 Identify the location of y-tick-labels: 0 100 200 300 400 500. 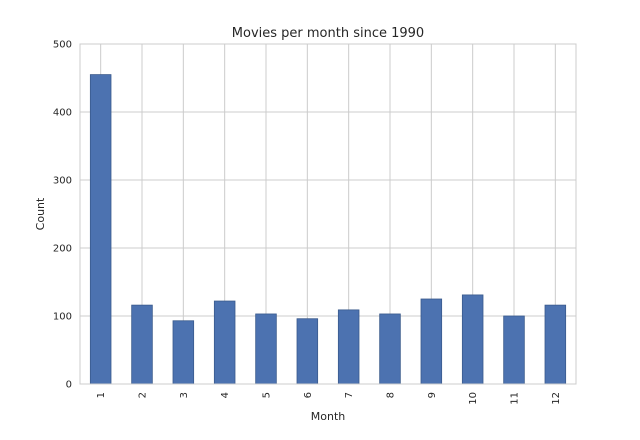
(62, 215).